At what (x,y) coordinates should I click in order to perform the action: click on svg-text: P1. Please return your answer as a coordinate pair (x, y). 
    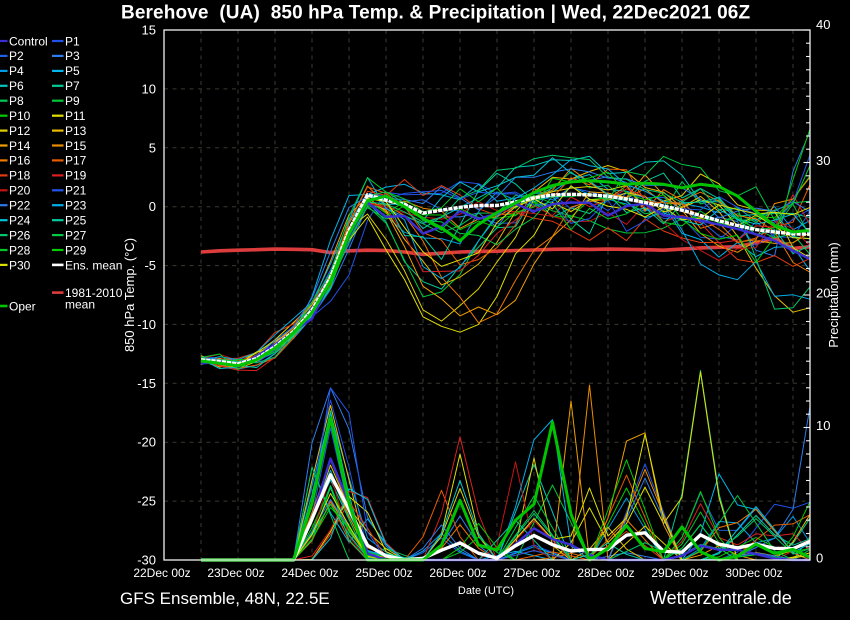
    Looking at the image, I should click on (72, 41).